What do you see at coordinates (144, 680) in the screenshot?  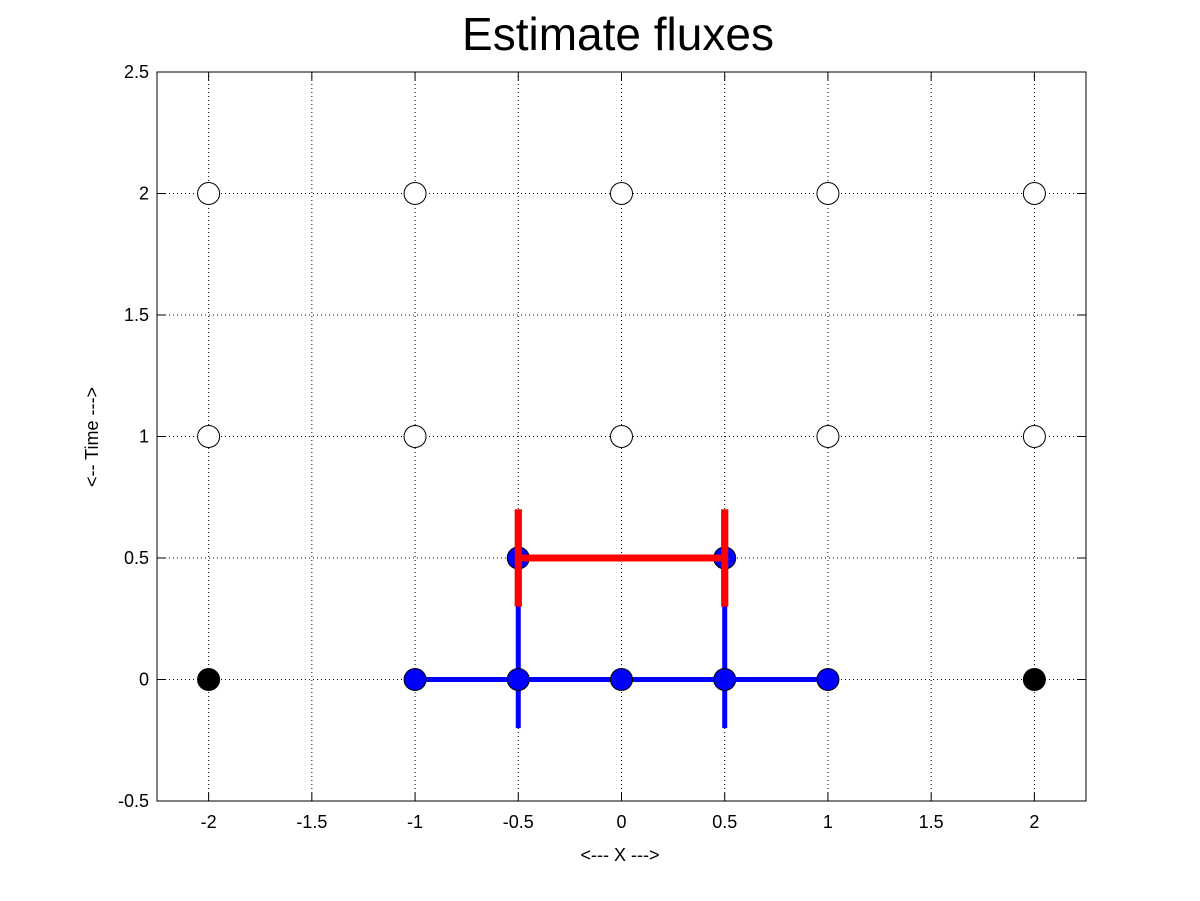 I see `y-tick-label: 0` at bounding box center [144, 680].